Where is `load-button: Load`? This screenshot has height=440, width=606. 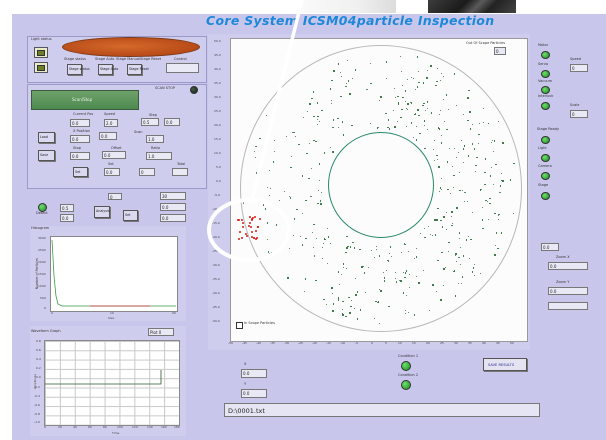 load-button: Load is located at coordinates (46, 137).